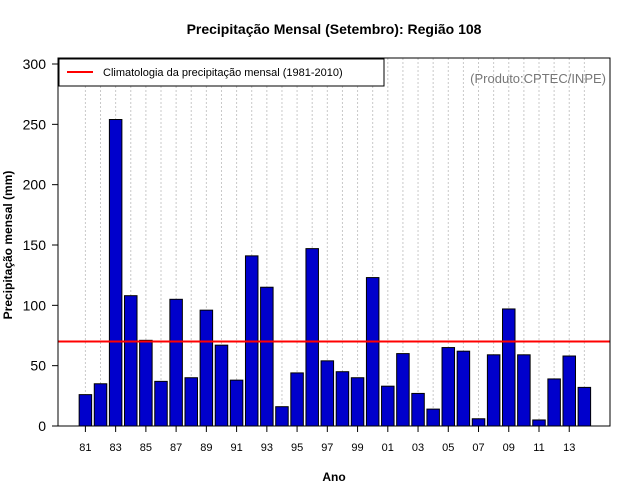 The height and width of the screenshot is (500, 640). What do you see at coordinates (85, 448) in the screenshot?
I see `x-tick-label-81: 81` at bounding box center [85, 448].